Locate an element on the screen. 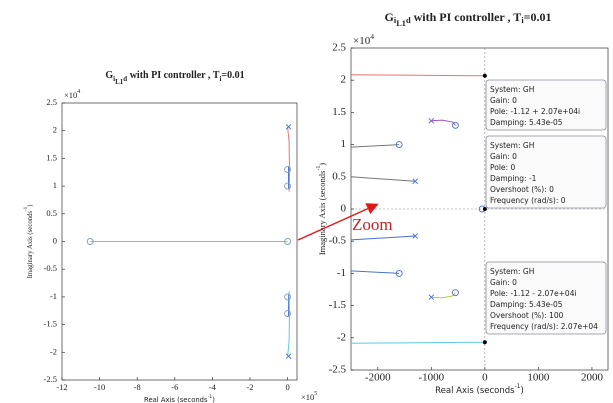  y-tick-label: -1 is located at coordinates (53, 296).